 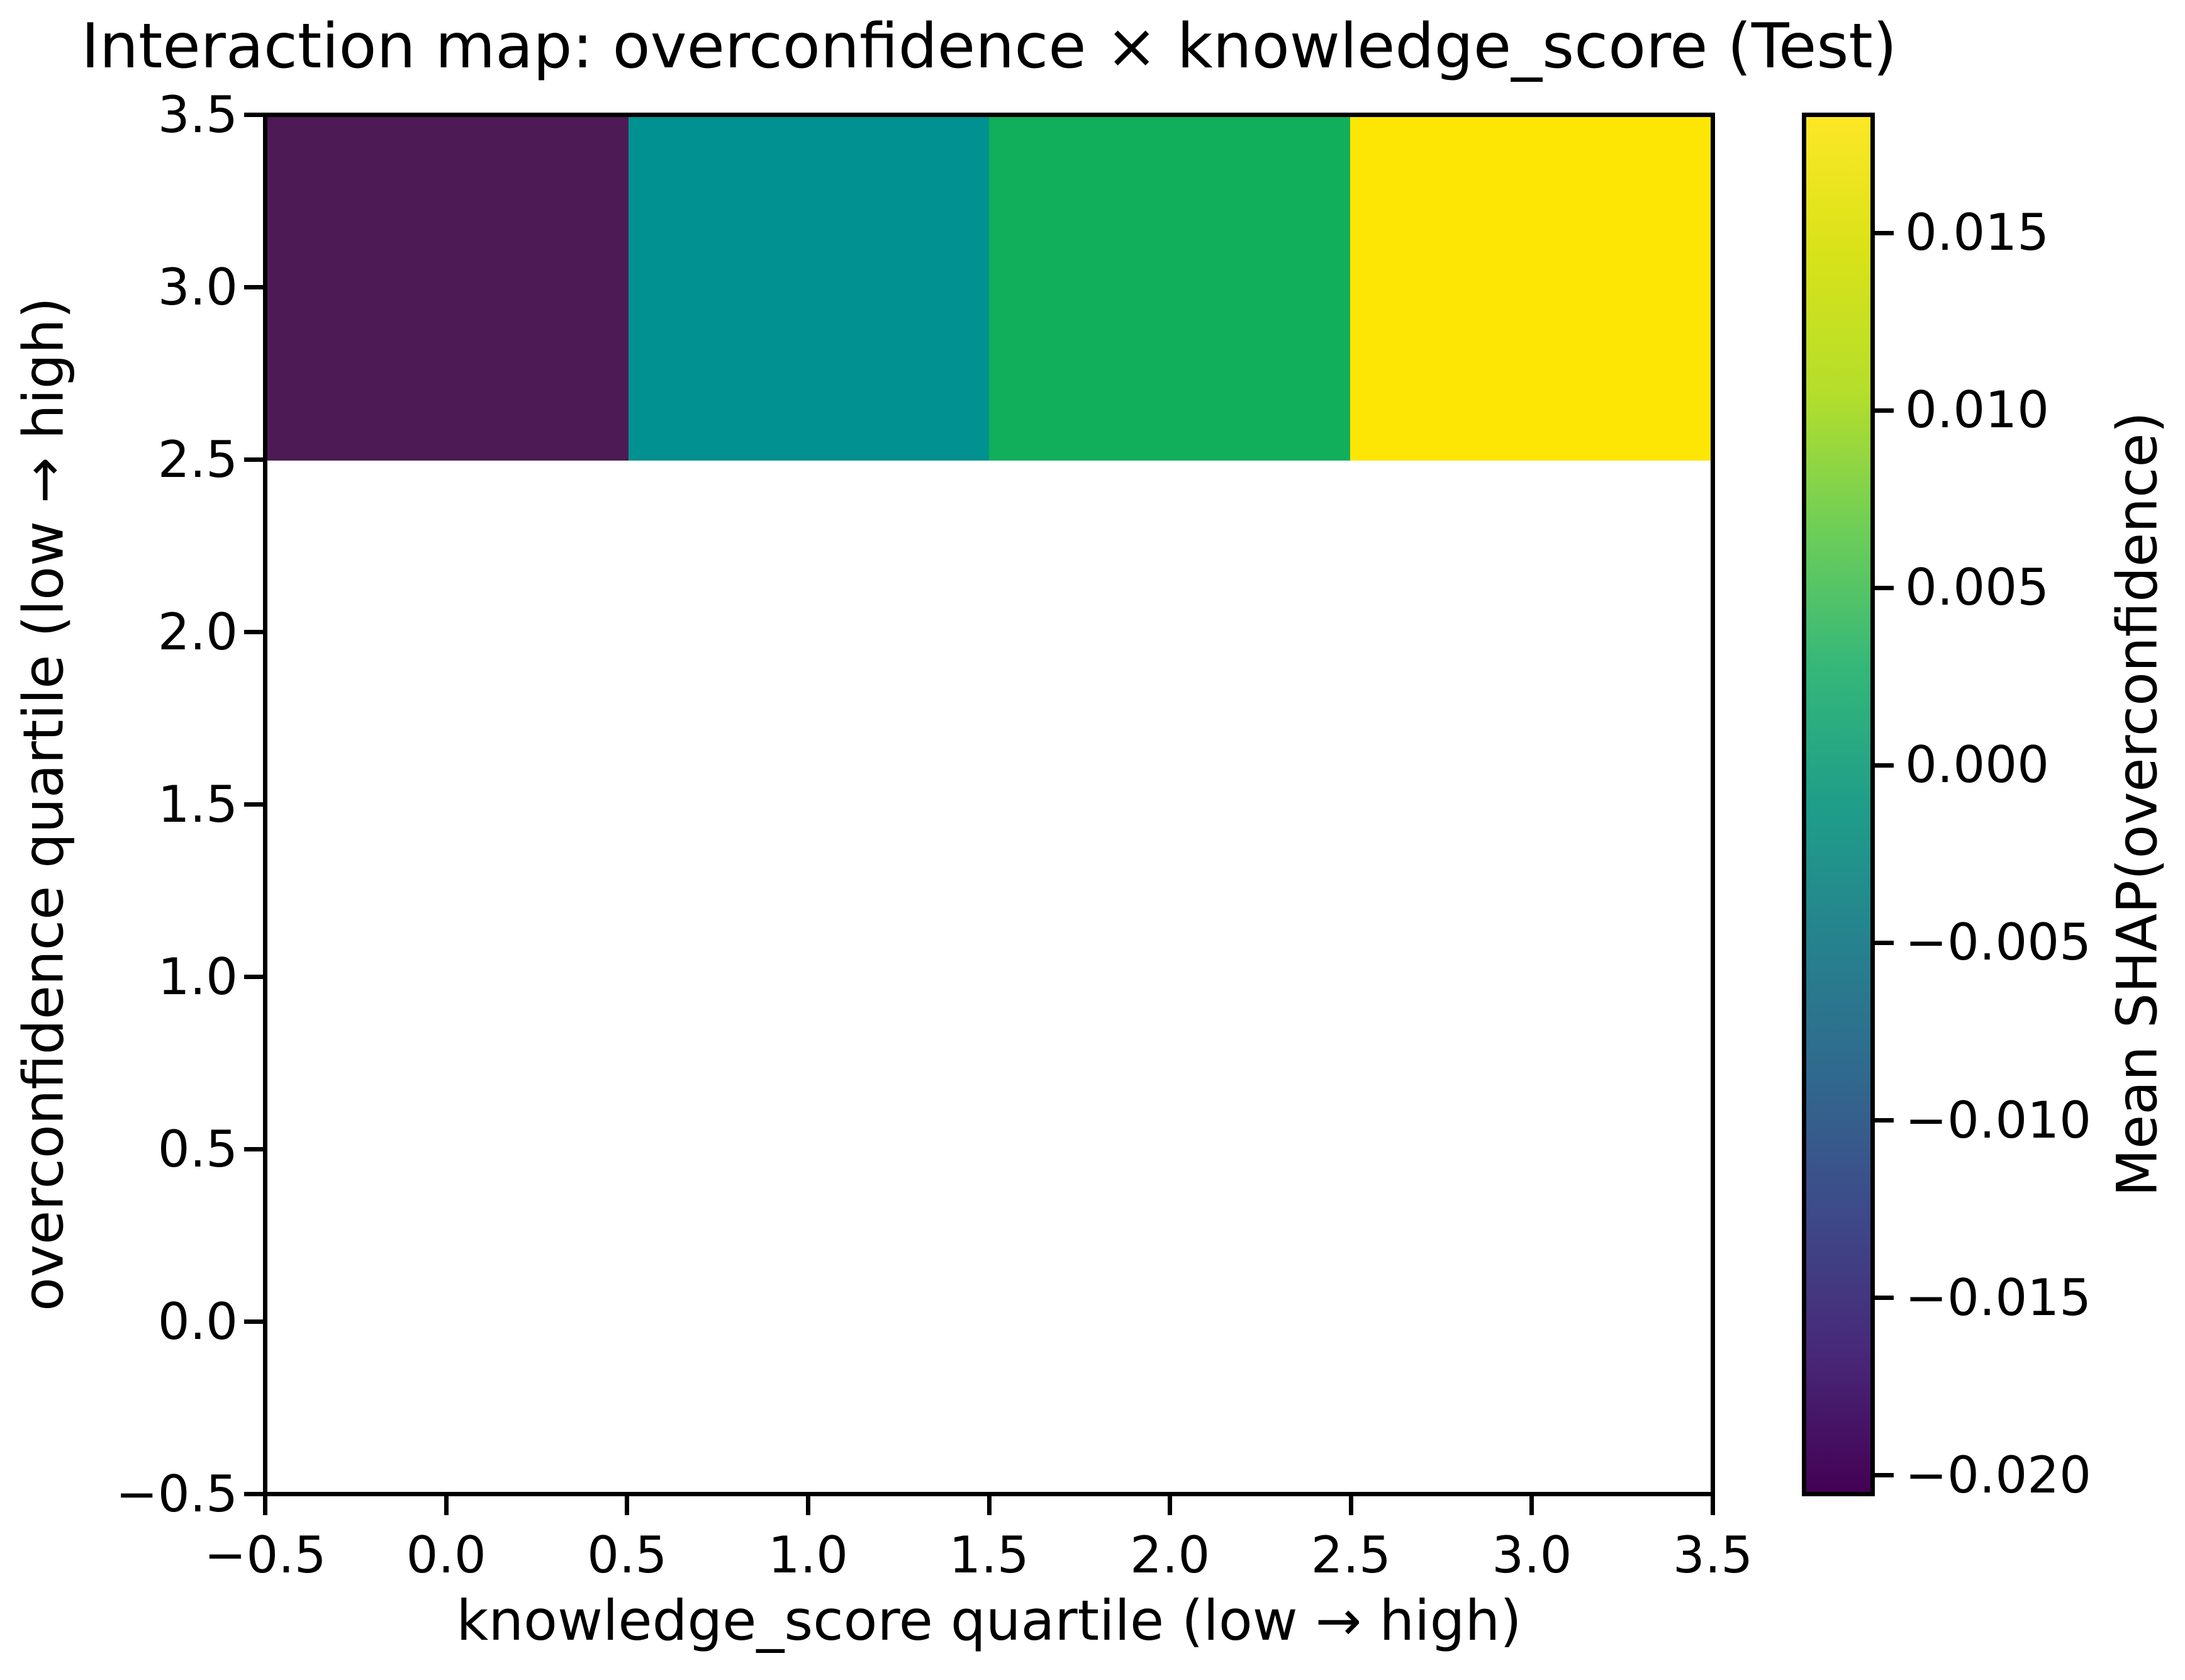 I want to click on x-tick-label: 3.0, so click(x=1532, y=1555).